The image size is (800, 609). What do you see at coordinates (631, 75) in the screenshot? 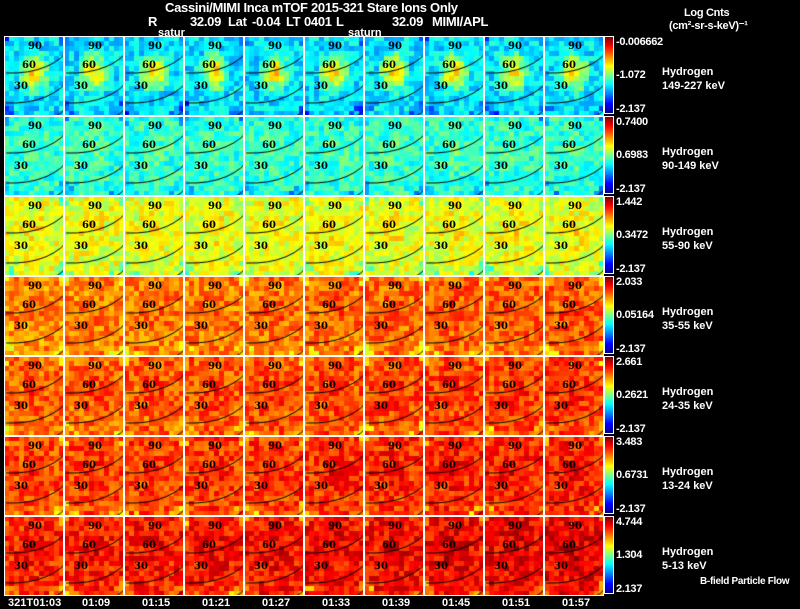
I see `colorbar-mid: -1.072` at bounding box center [631, 75].